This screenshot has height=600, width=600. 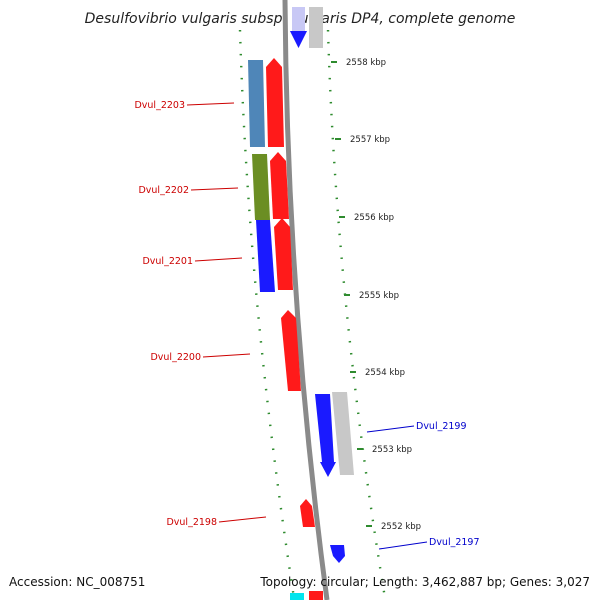 I want to click on cds-dvul-2202-red, so click(x=279, y=185).